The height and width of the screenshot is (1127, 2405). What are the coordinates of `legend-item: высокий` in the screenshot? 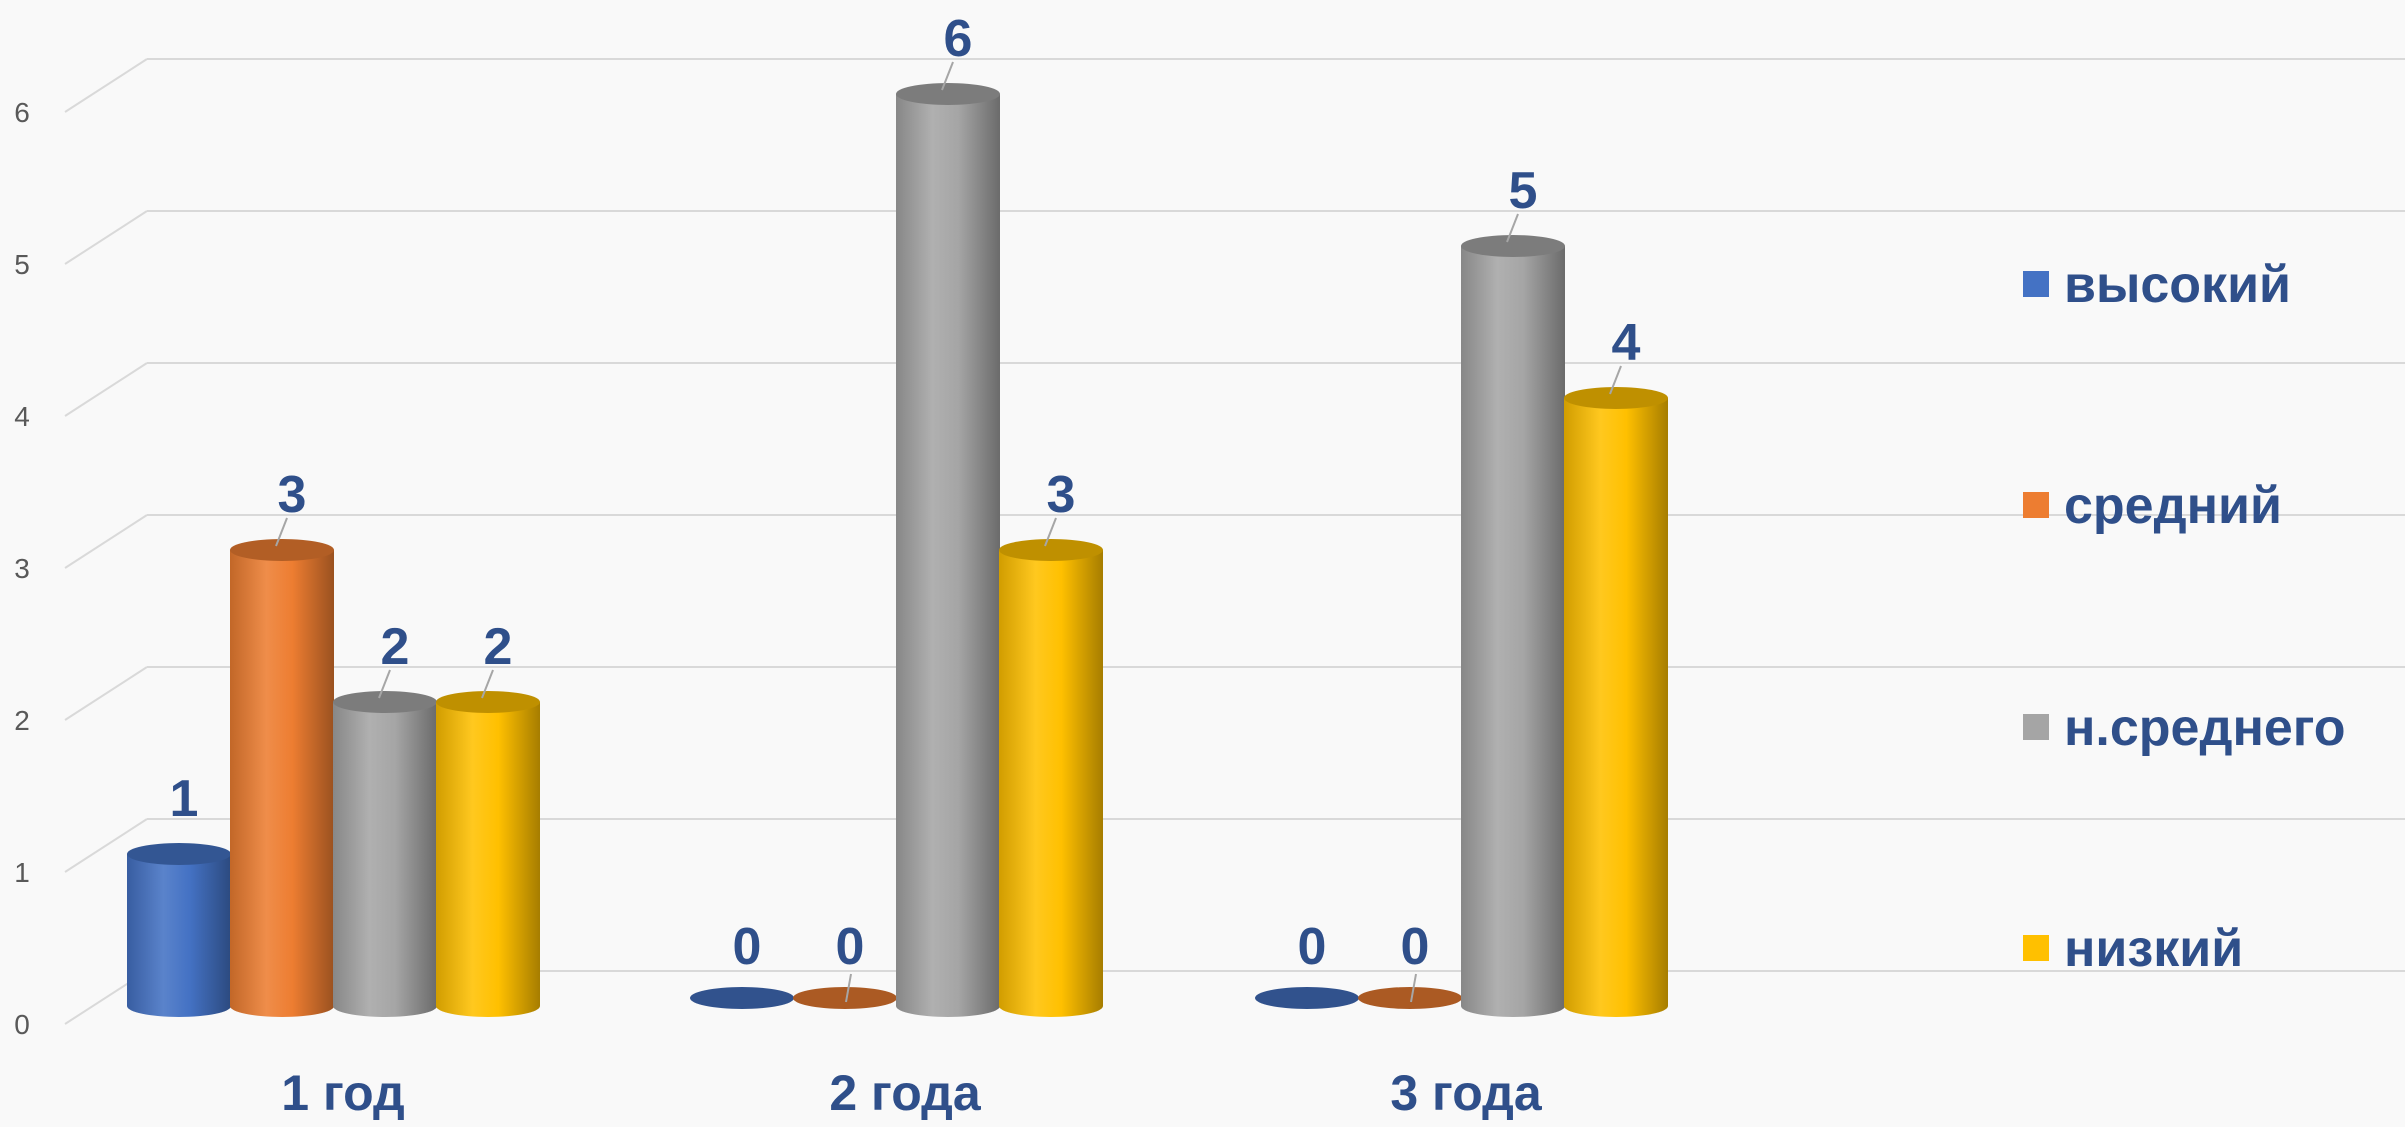 It's located at (2157, 285).